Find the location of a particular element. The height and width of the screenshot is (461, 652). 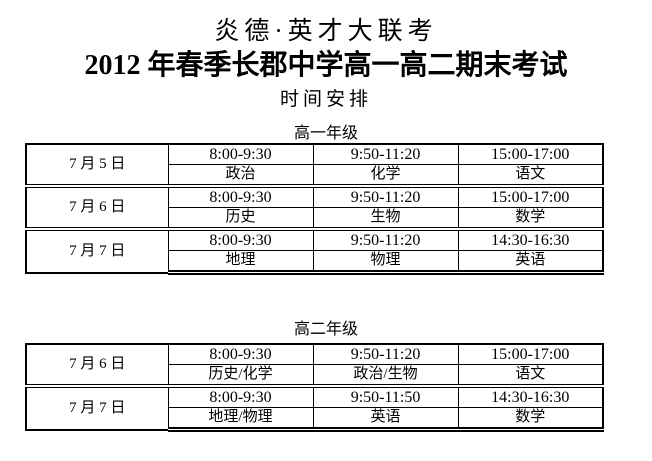

table-row: 地理/物理 英语 数学 is located at coordinates (315, 419).